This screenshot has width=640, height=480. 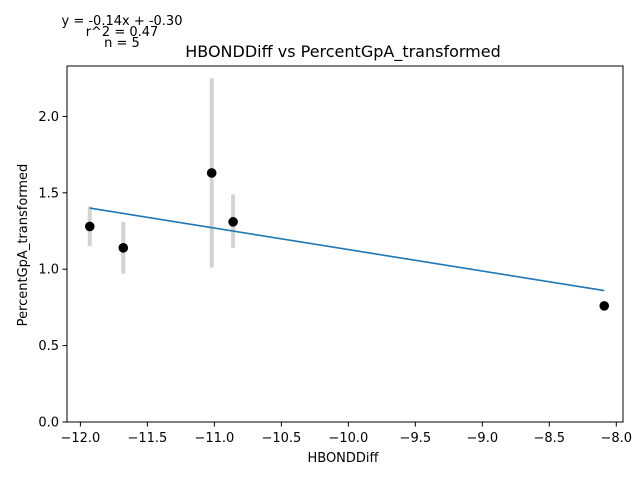 What do you see at coordinates (48, 193) in the screenshot?
I see `y-tick-label-4: 1.5` at bounding box center [48, 193].